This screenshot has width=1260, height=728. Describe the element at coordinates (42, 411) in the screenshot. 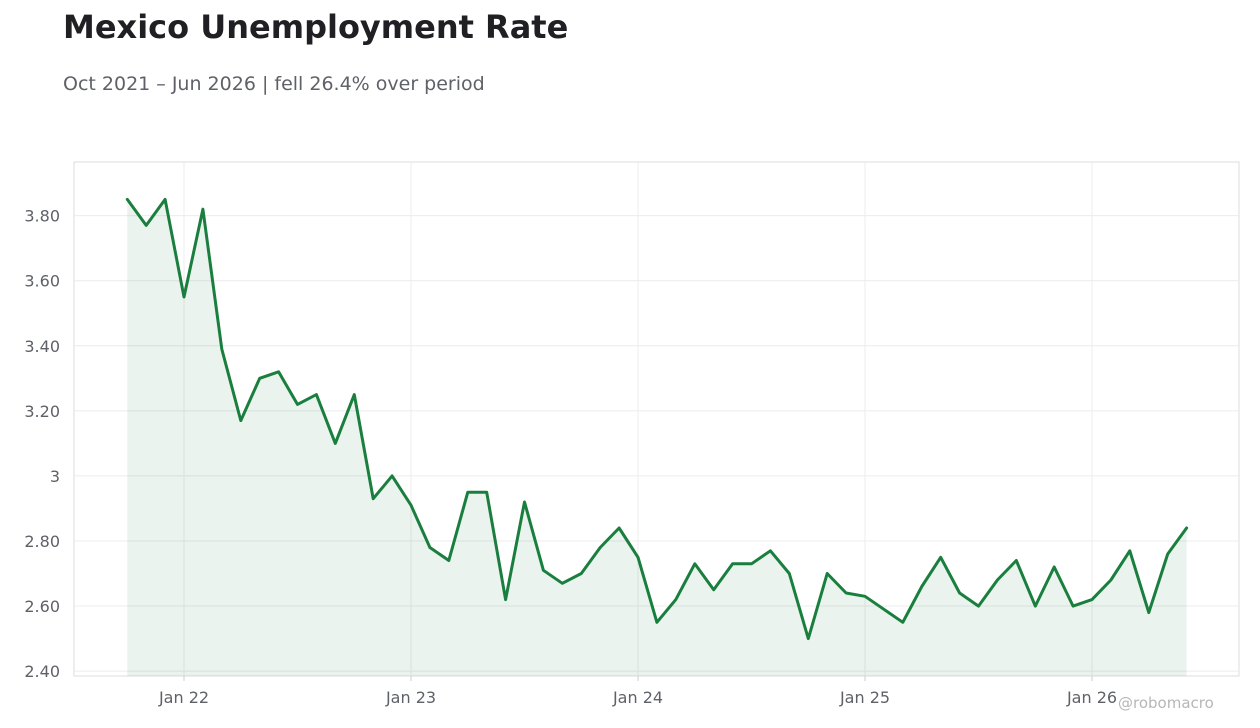

I see `y-tick-label: 3.20` at that location.